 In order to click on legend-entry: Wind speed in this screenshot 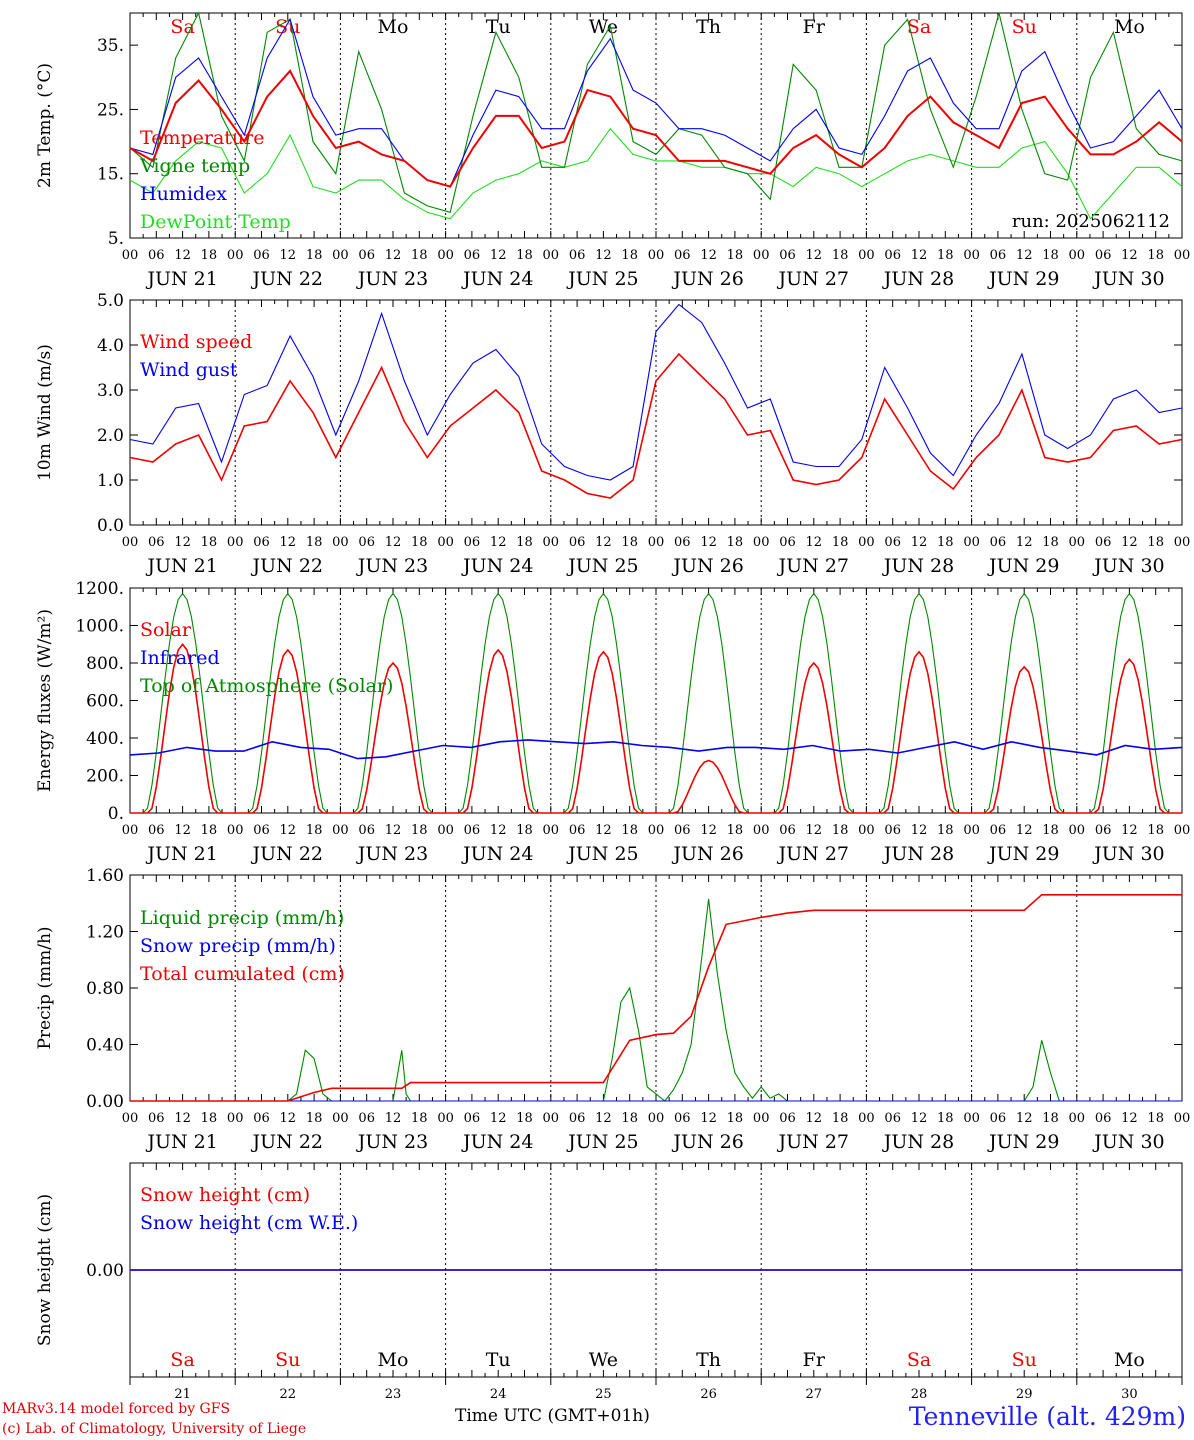, I will do `click(196, 342)`.